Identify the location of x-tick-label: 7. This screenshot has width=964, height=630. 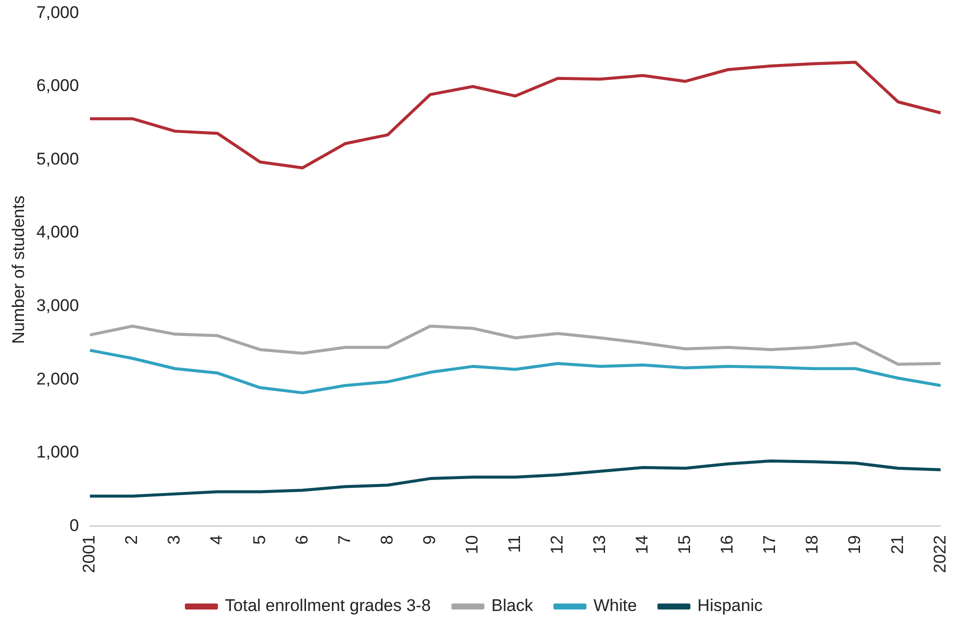
(344, 540).